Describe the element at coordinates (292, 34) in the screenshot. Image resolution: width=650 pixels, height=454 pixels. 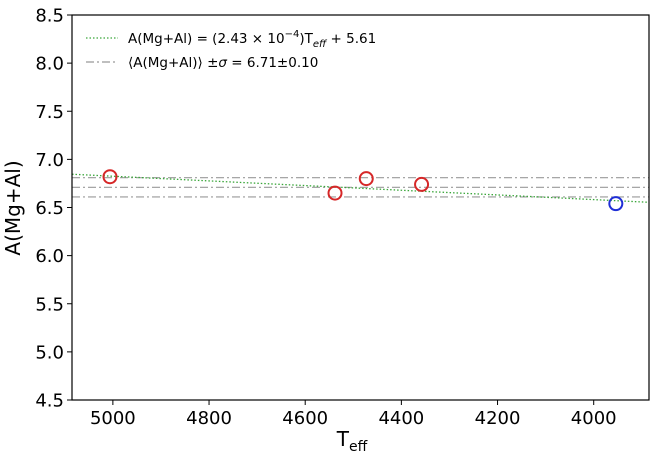
I see `legend-label-part: −4` at that location.